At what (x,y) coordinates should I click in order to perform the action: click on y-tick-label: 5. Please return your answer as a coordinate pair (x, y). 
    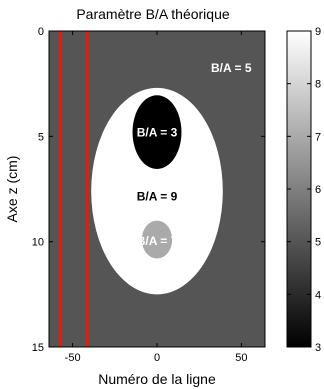
    Looking at the image, I should click on (41, 137).